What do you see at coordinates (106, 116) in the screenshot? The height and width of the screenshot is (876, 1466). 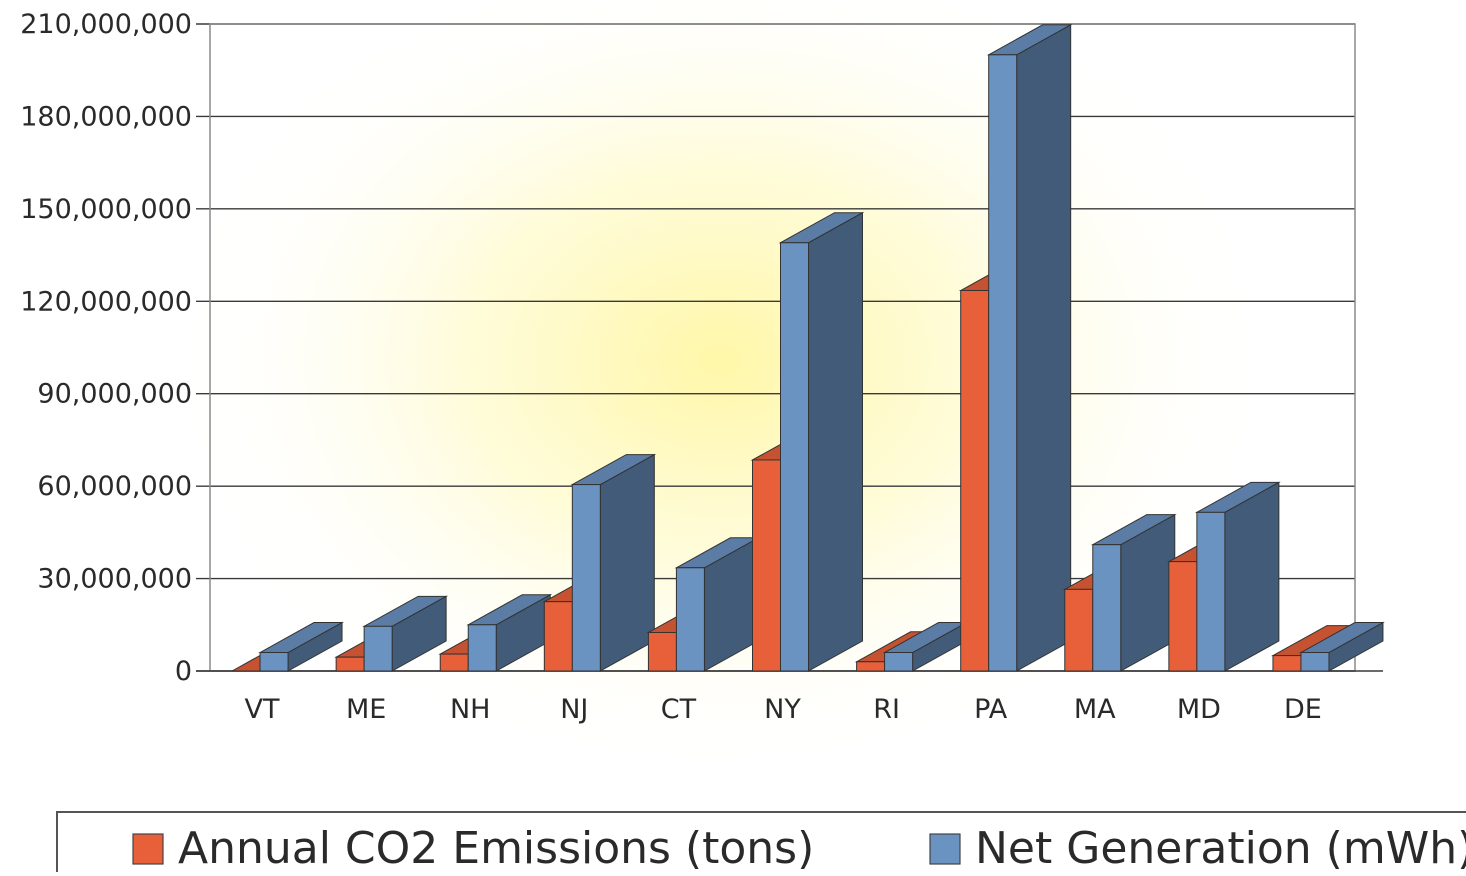 I see `y-tick-label: 180,000,000` at bounding box center [106, 116].